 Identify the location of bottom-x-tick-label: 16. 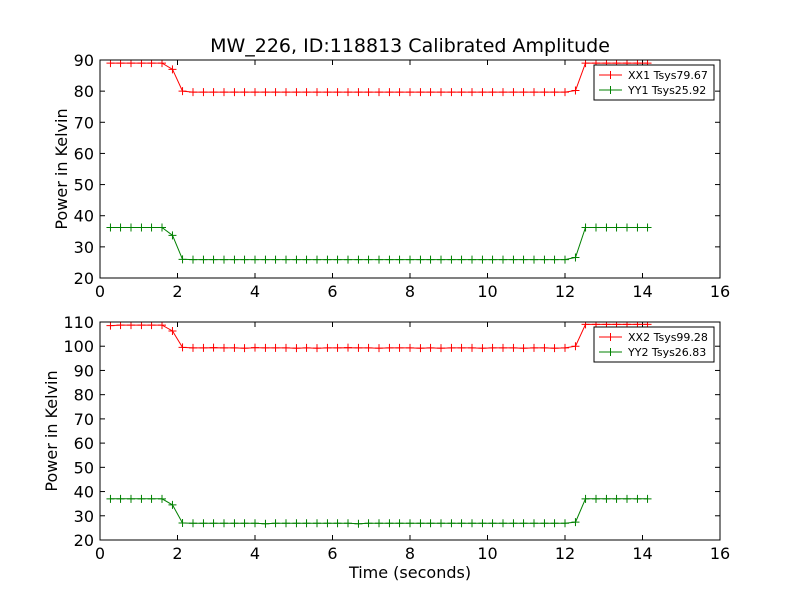
(720, 553).